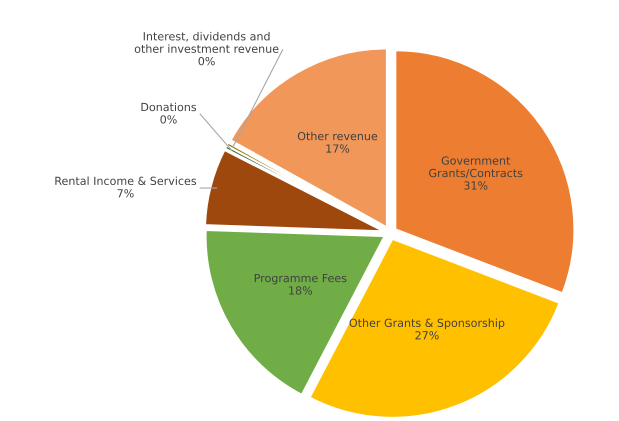 This screenshot has width=619, height=421. Describe the element at coordinates (168, 107) in the screenshot. I see `slice-label: Donations` at that location.